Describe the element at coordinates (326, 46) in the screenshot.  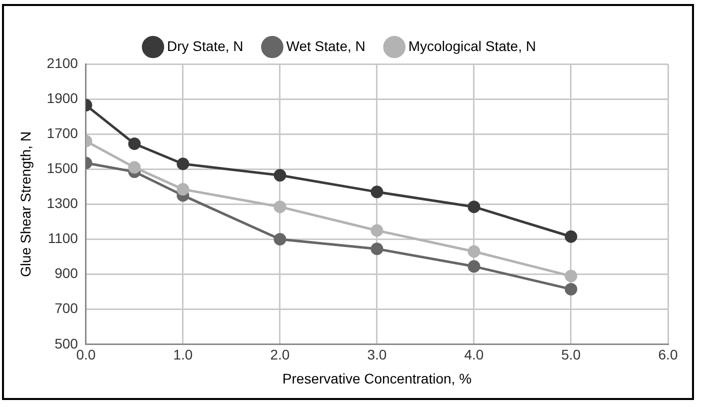
I see `legend-label: Wet State, N` at that location.